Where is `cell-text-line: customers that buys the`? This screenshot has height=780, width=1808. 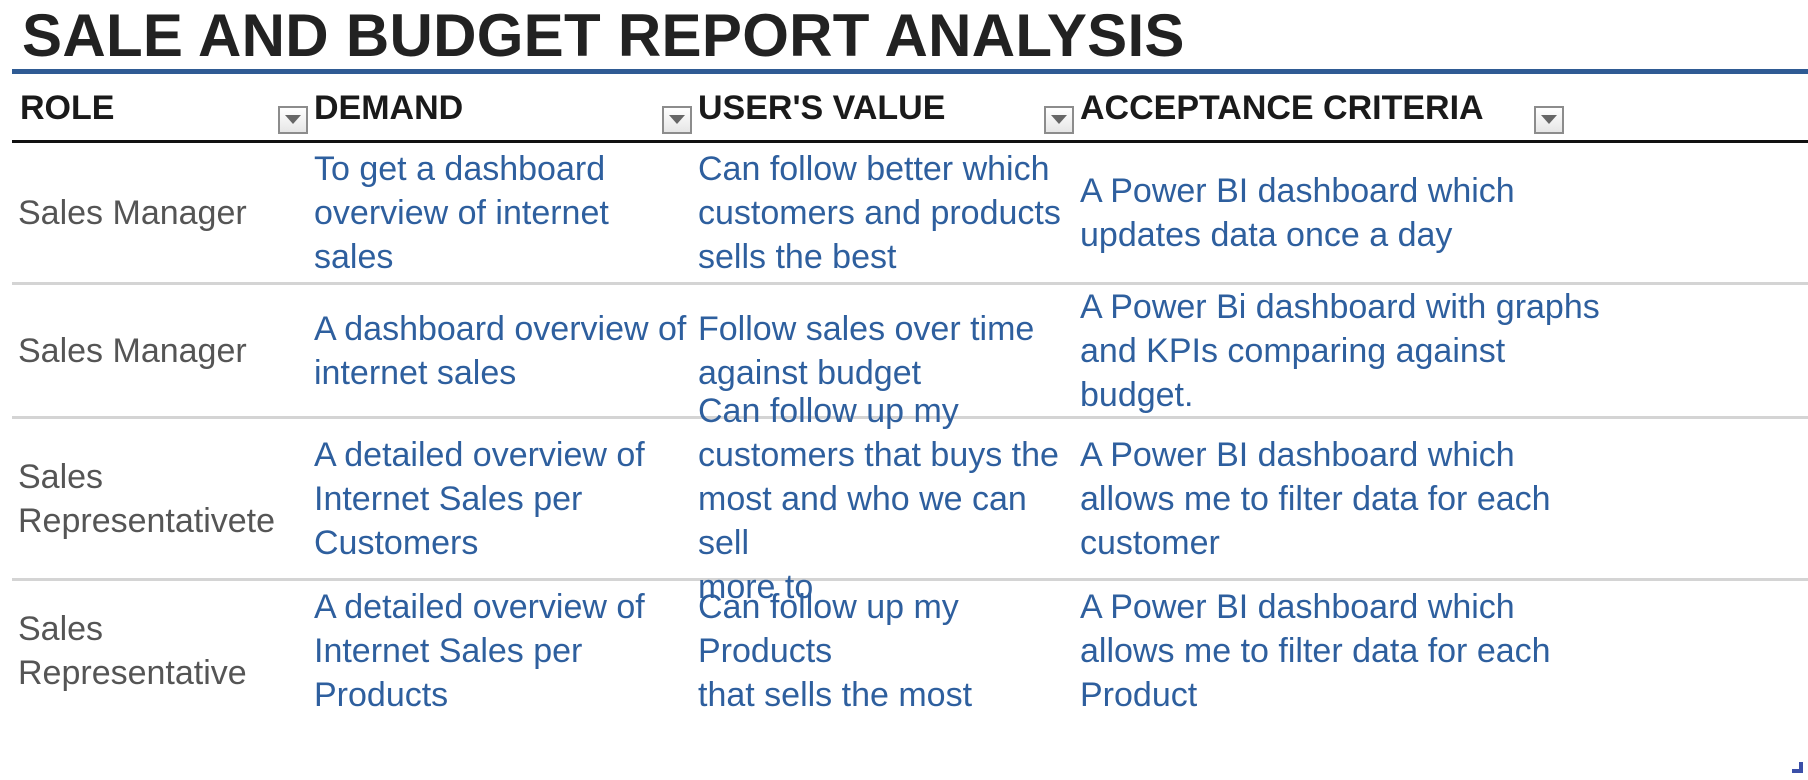
cell-text-line: customers that buys the is located at coordinates (878, 454).